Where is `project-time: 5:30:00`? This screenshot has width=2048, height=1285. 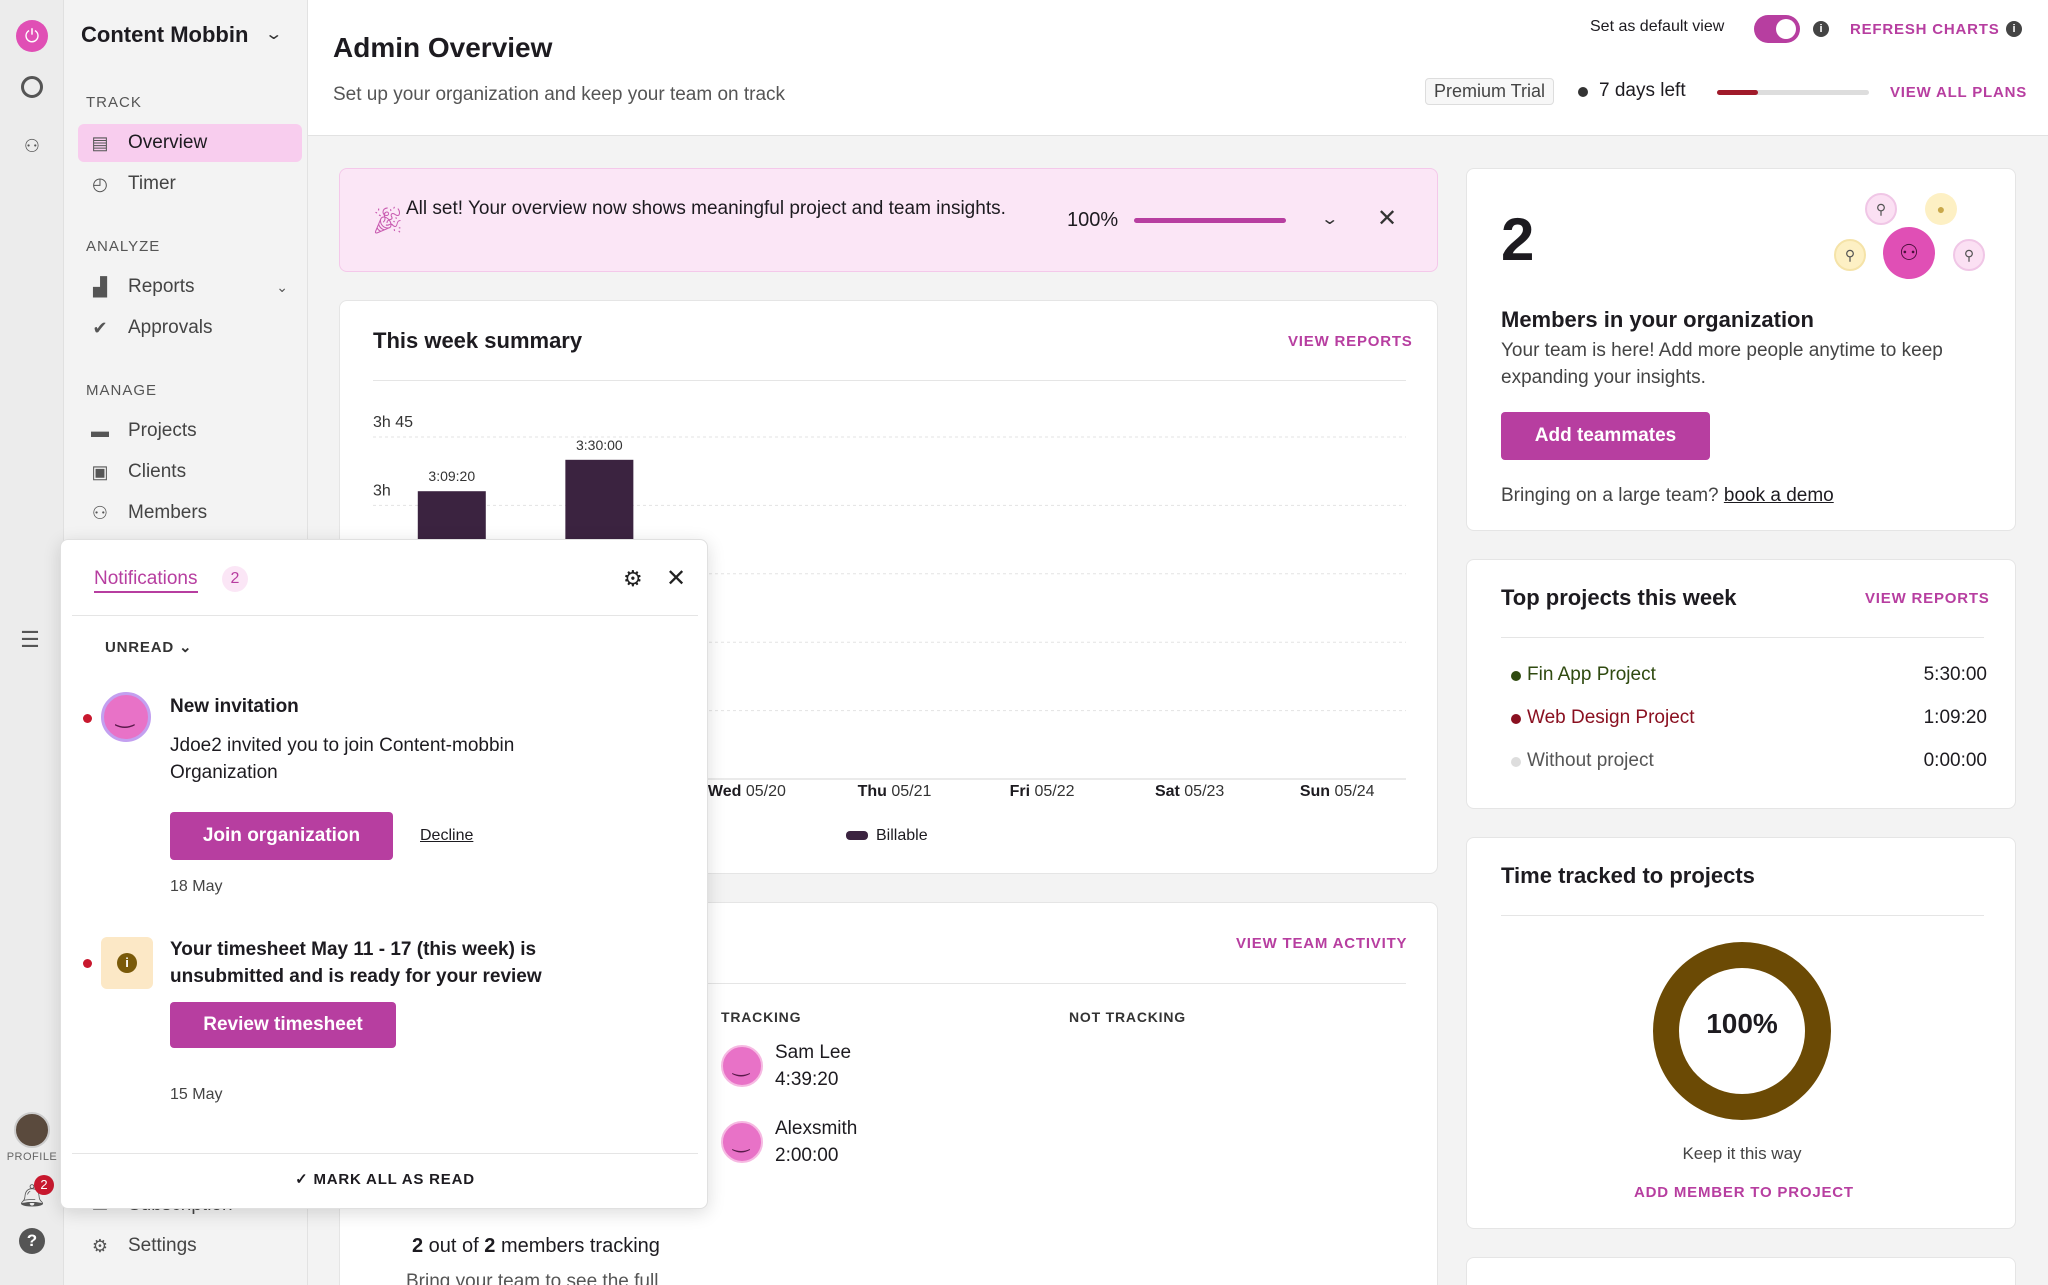 project-time: 5:30:00 is located at coordinates (1955, 674).